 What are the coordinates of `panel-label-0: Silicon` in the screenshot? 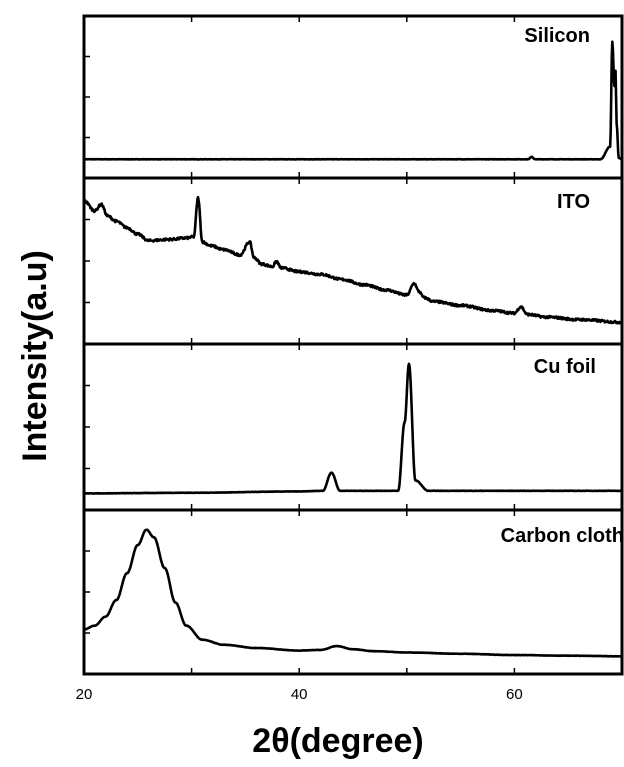 It's located at (557, 36).